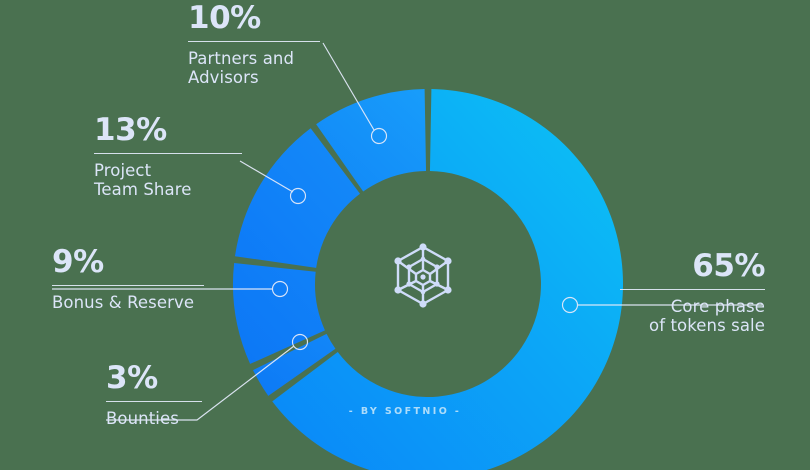  Describe the element at coordinates (132, 378) in the screenshot. I see `callout-bounties-percent: 3%` at that location.